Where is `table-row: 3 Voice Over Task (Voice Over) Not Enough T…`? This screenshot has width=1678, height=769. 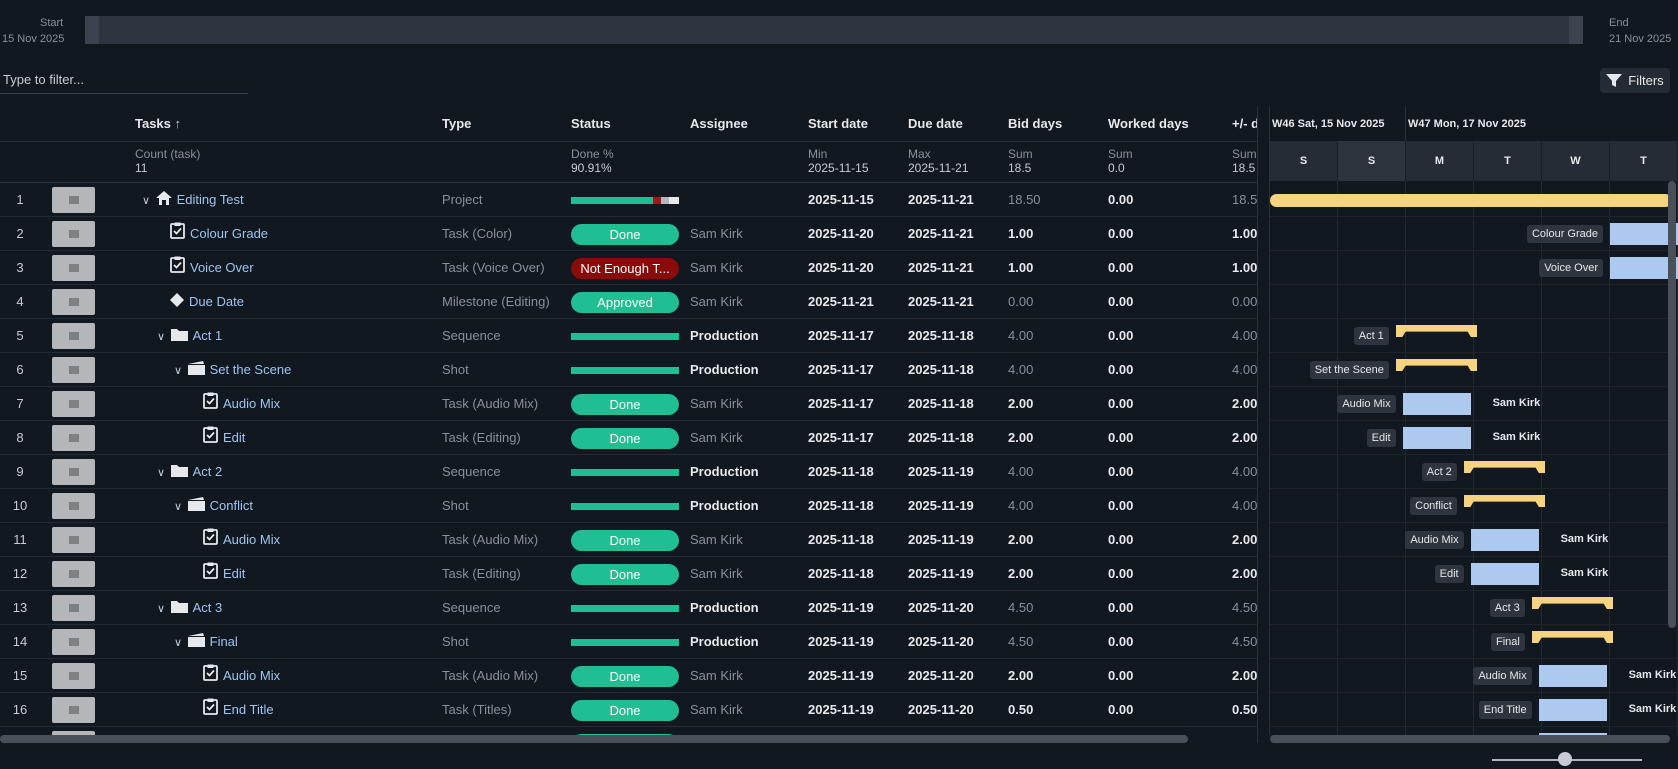 table-row: 3 Voice Over Task (Voice Over) Not Enough T… is located at coordinates (628, 268).